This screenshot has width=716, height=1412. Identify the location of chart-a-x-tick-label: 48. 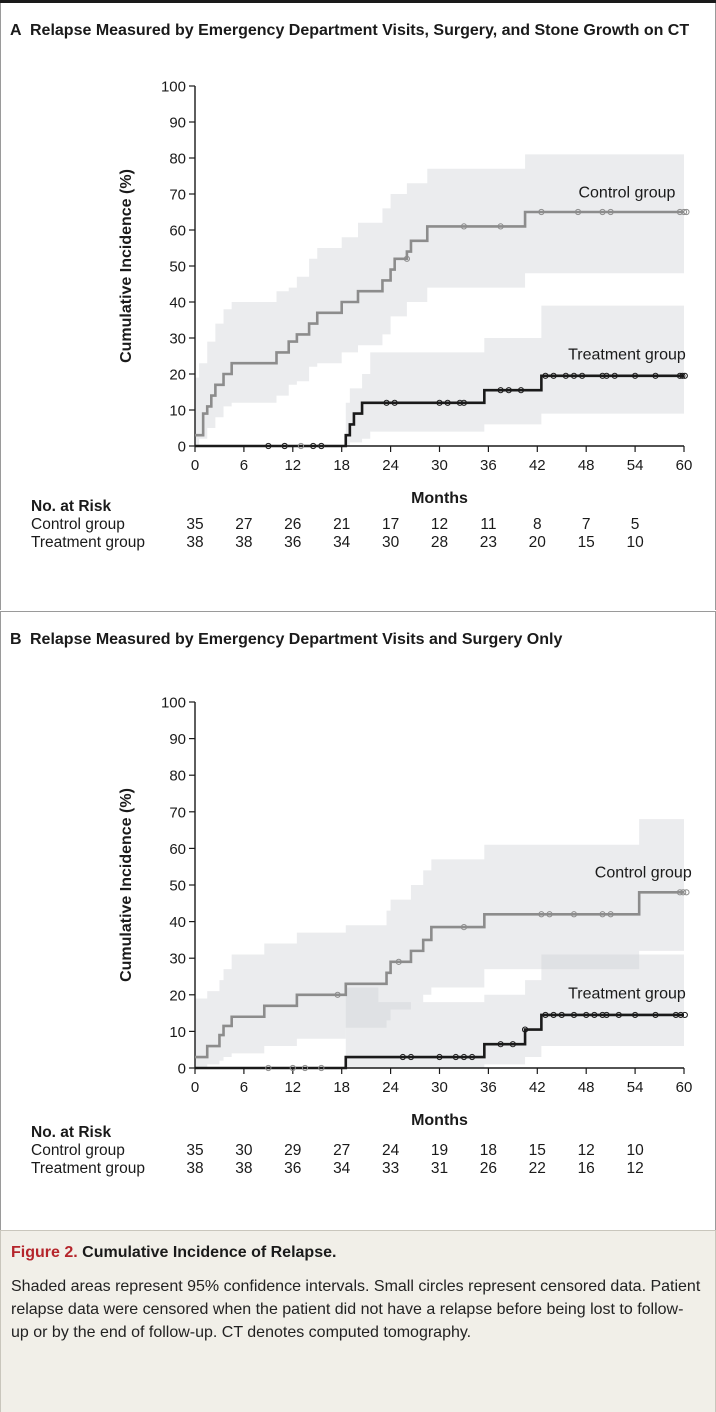
(586, 465).